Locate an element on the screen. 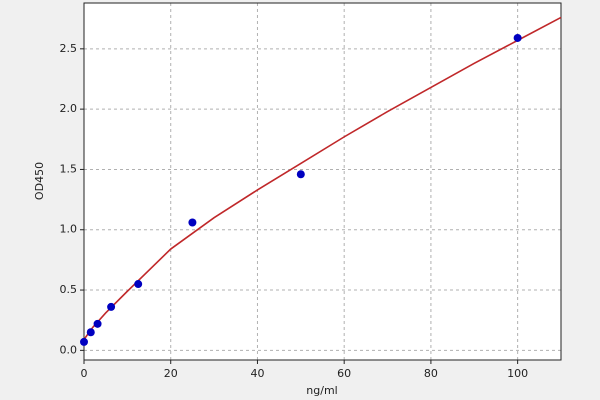 Image resolution: width=600 pixels, height=400 pixels. x-tick-label: 40 is located at coordinates (257, 373).